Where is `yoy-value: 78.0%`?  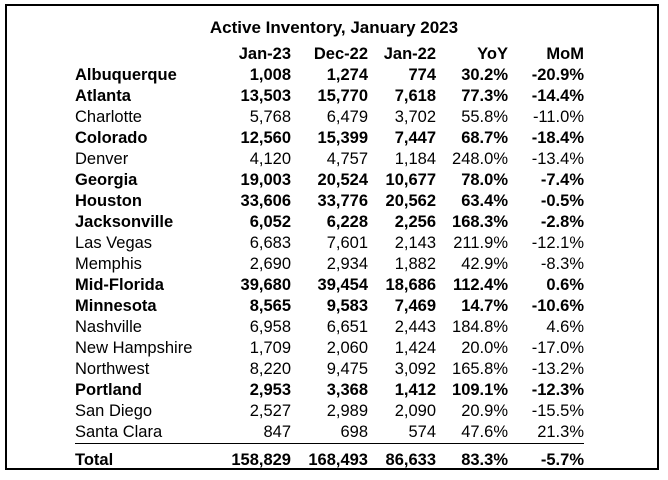 yoy-value: 78.0% is located at coordinates (484, 180).